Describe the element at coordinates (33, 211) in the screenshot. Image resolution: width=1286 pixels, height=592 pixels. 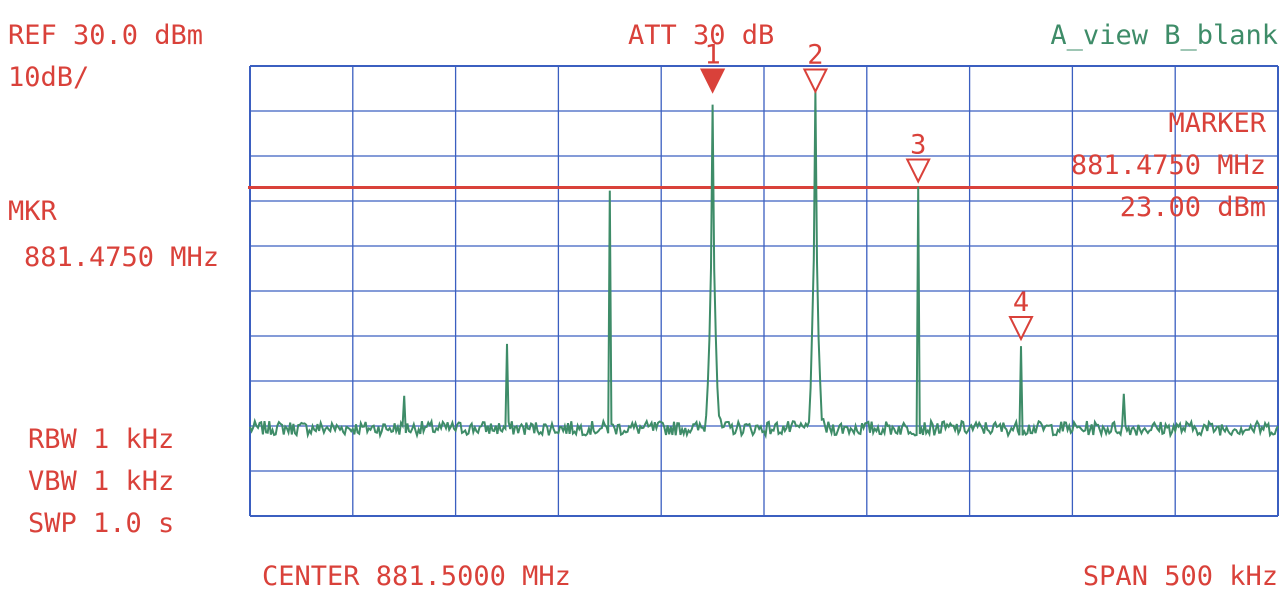
I see `mkr-label: MKR` at that location.